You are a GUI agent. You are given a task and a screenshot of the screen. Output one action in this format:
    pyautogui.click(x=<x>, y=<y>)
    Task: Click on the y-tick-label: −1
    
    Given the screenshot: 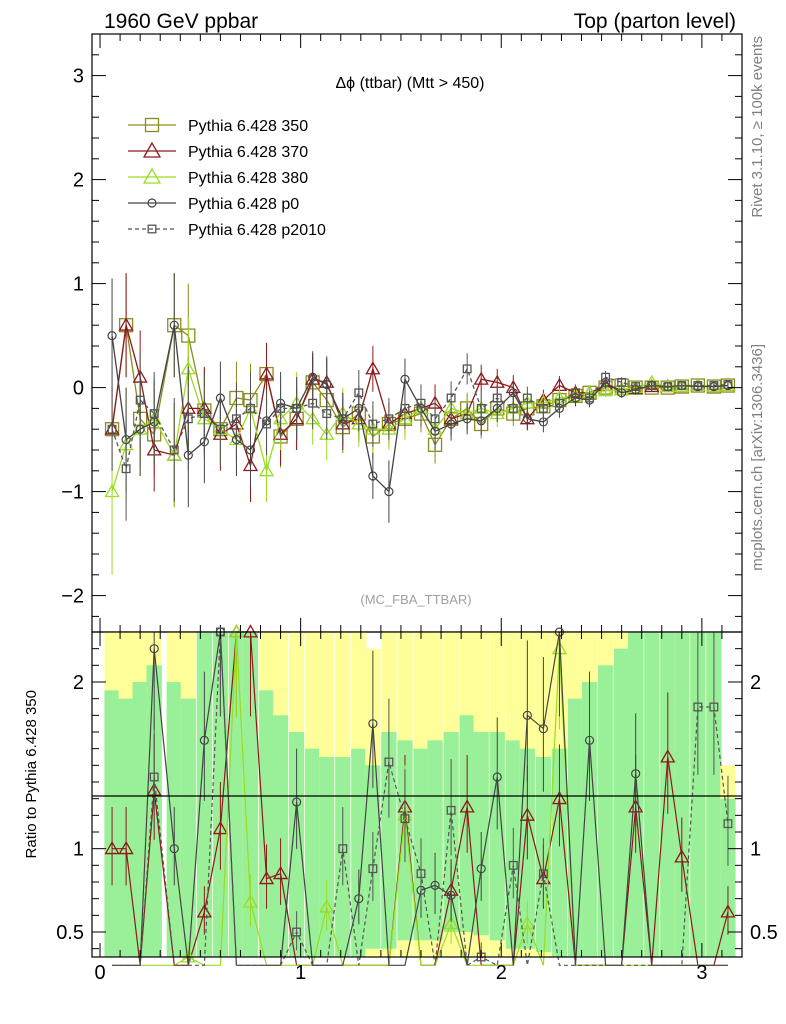 What is the action you would take?
    pyautogui.click(x=72, y=493)
    